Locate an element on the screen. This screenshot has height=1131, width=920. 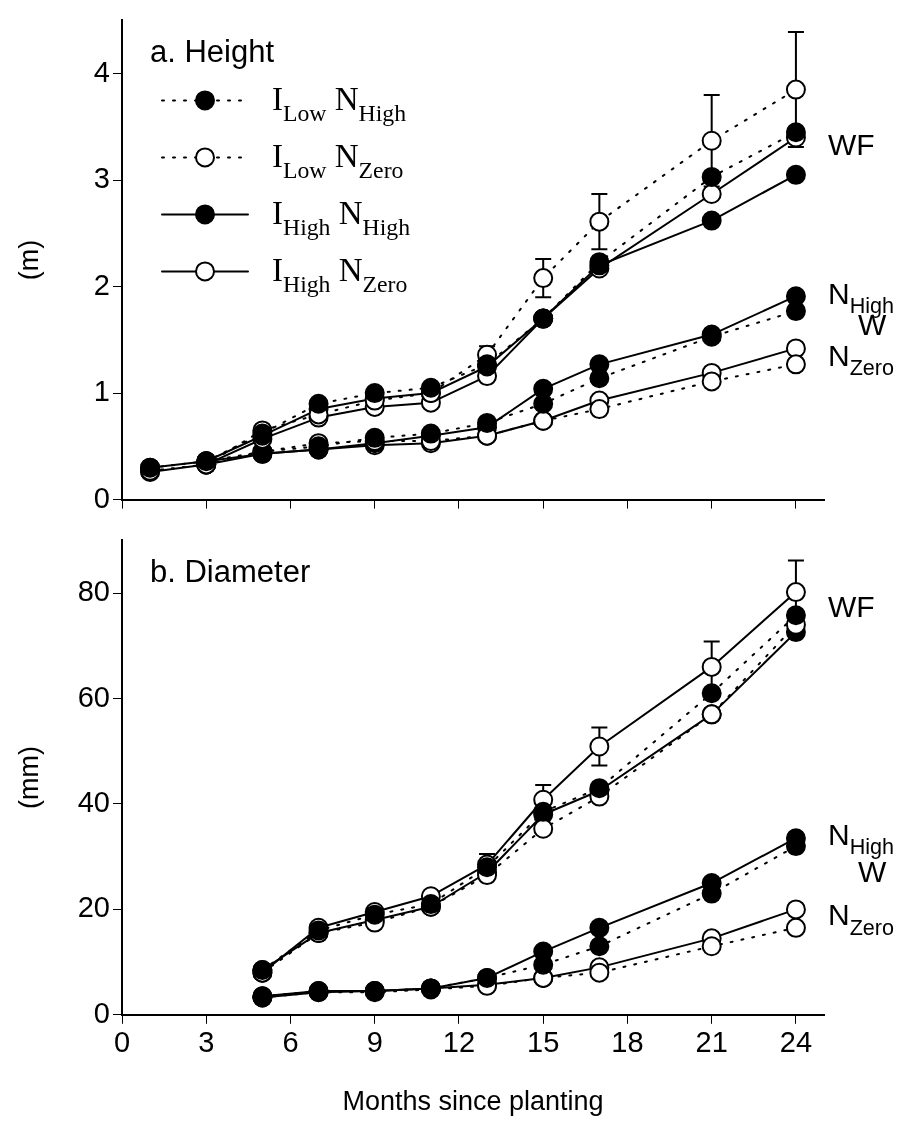
y-tick-label: 60 is located at coordinates (93, 696).